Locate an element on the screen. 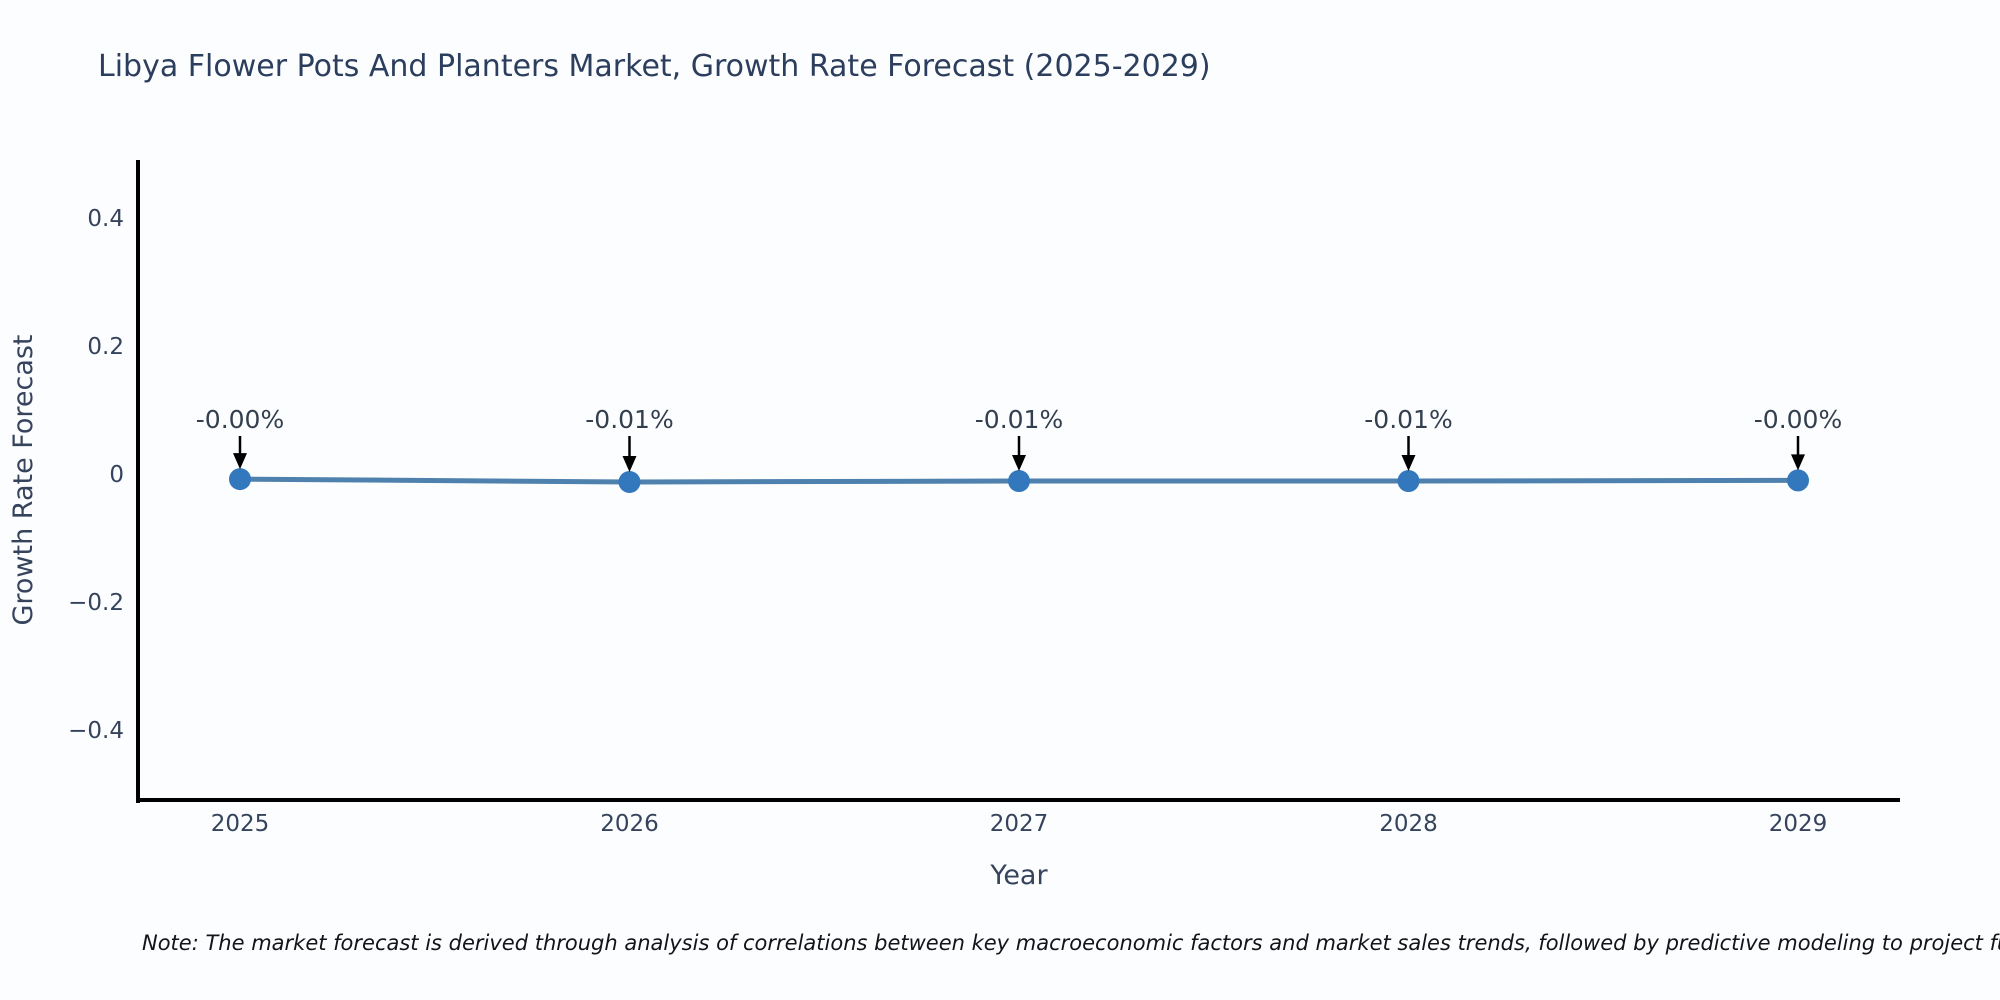 The image size is (2000, 1000). y-axis-title: Growth Rate Forecast is located at coordinates (23, 479).